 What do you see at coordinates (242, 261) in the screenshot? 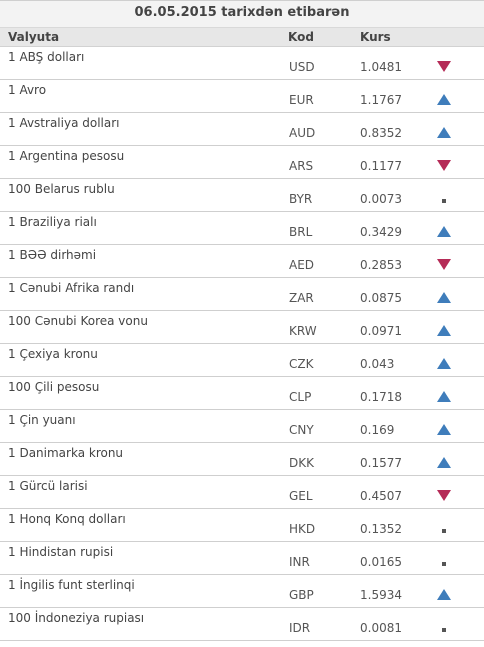
I see `table-row: 1 BƏƏ dirhəmi AED 0.2853` at bounding box center [242, 261].